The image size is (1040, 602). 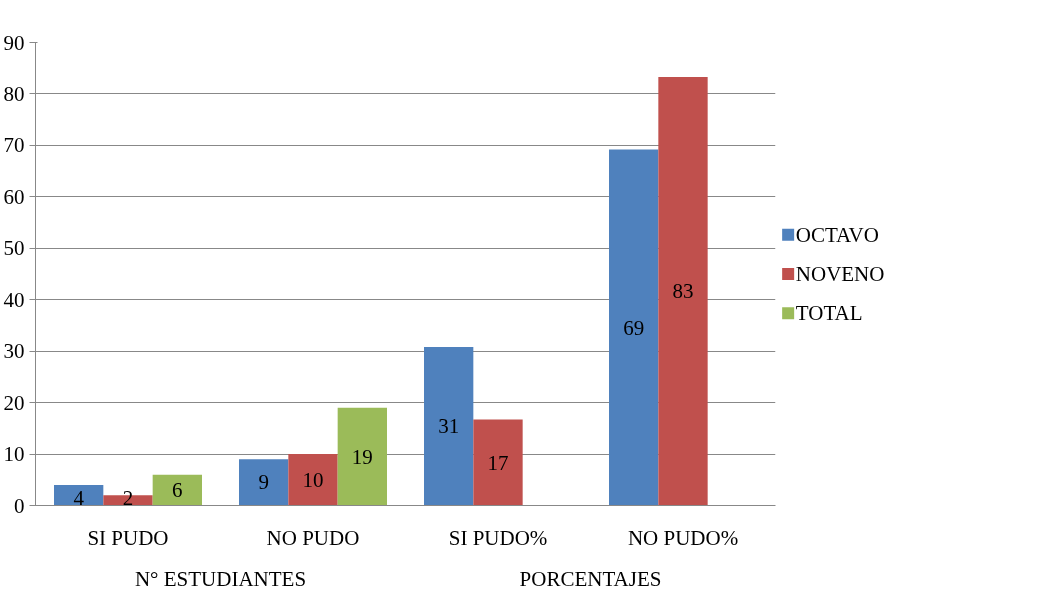 I want to click on legend-label: TOTAL, so click(x=829, y=313).